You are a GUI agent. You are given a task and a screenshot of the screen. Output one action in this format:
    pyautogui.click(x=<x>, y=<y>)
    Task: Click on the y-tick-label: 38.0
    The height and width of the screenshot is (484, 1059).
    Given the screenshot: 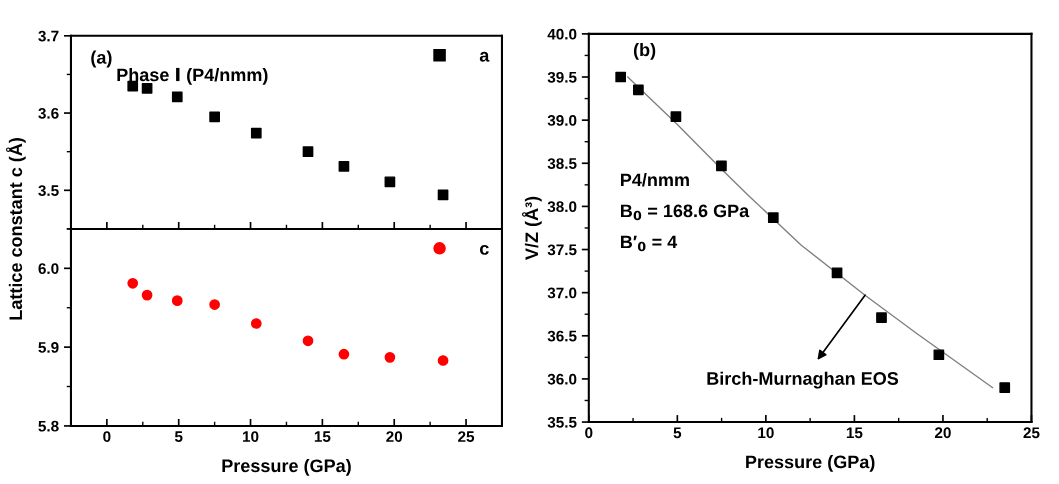 What is the action you would take?
    pyautogui.click(x=562, y=207)
    